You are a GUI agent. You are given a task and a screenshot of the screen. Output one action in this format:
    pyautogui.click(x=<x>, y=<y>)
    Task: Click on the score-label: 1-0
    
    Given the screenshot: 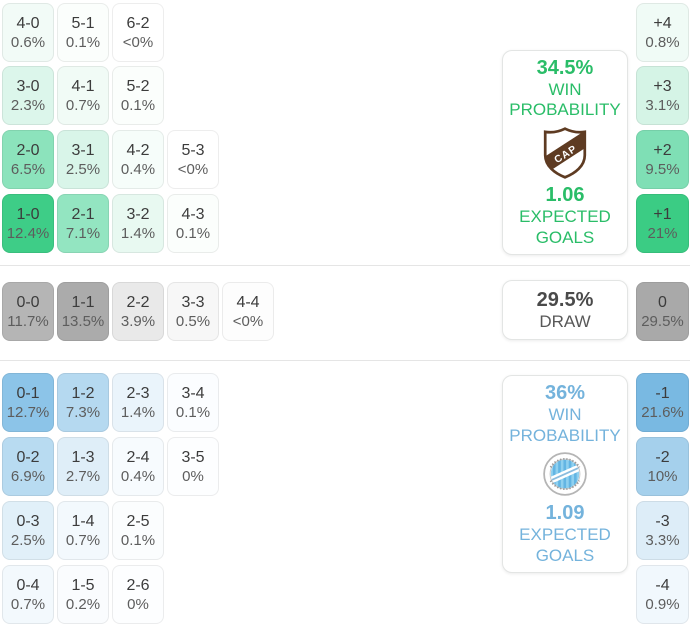 What is the action you would take?
    pyautogui.click(x=28, y=214)
    